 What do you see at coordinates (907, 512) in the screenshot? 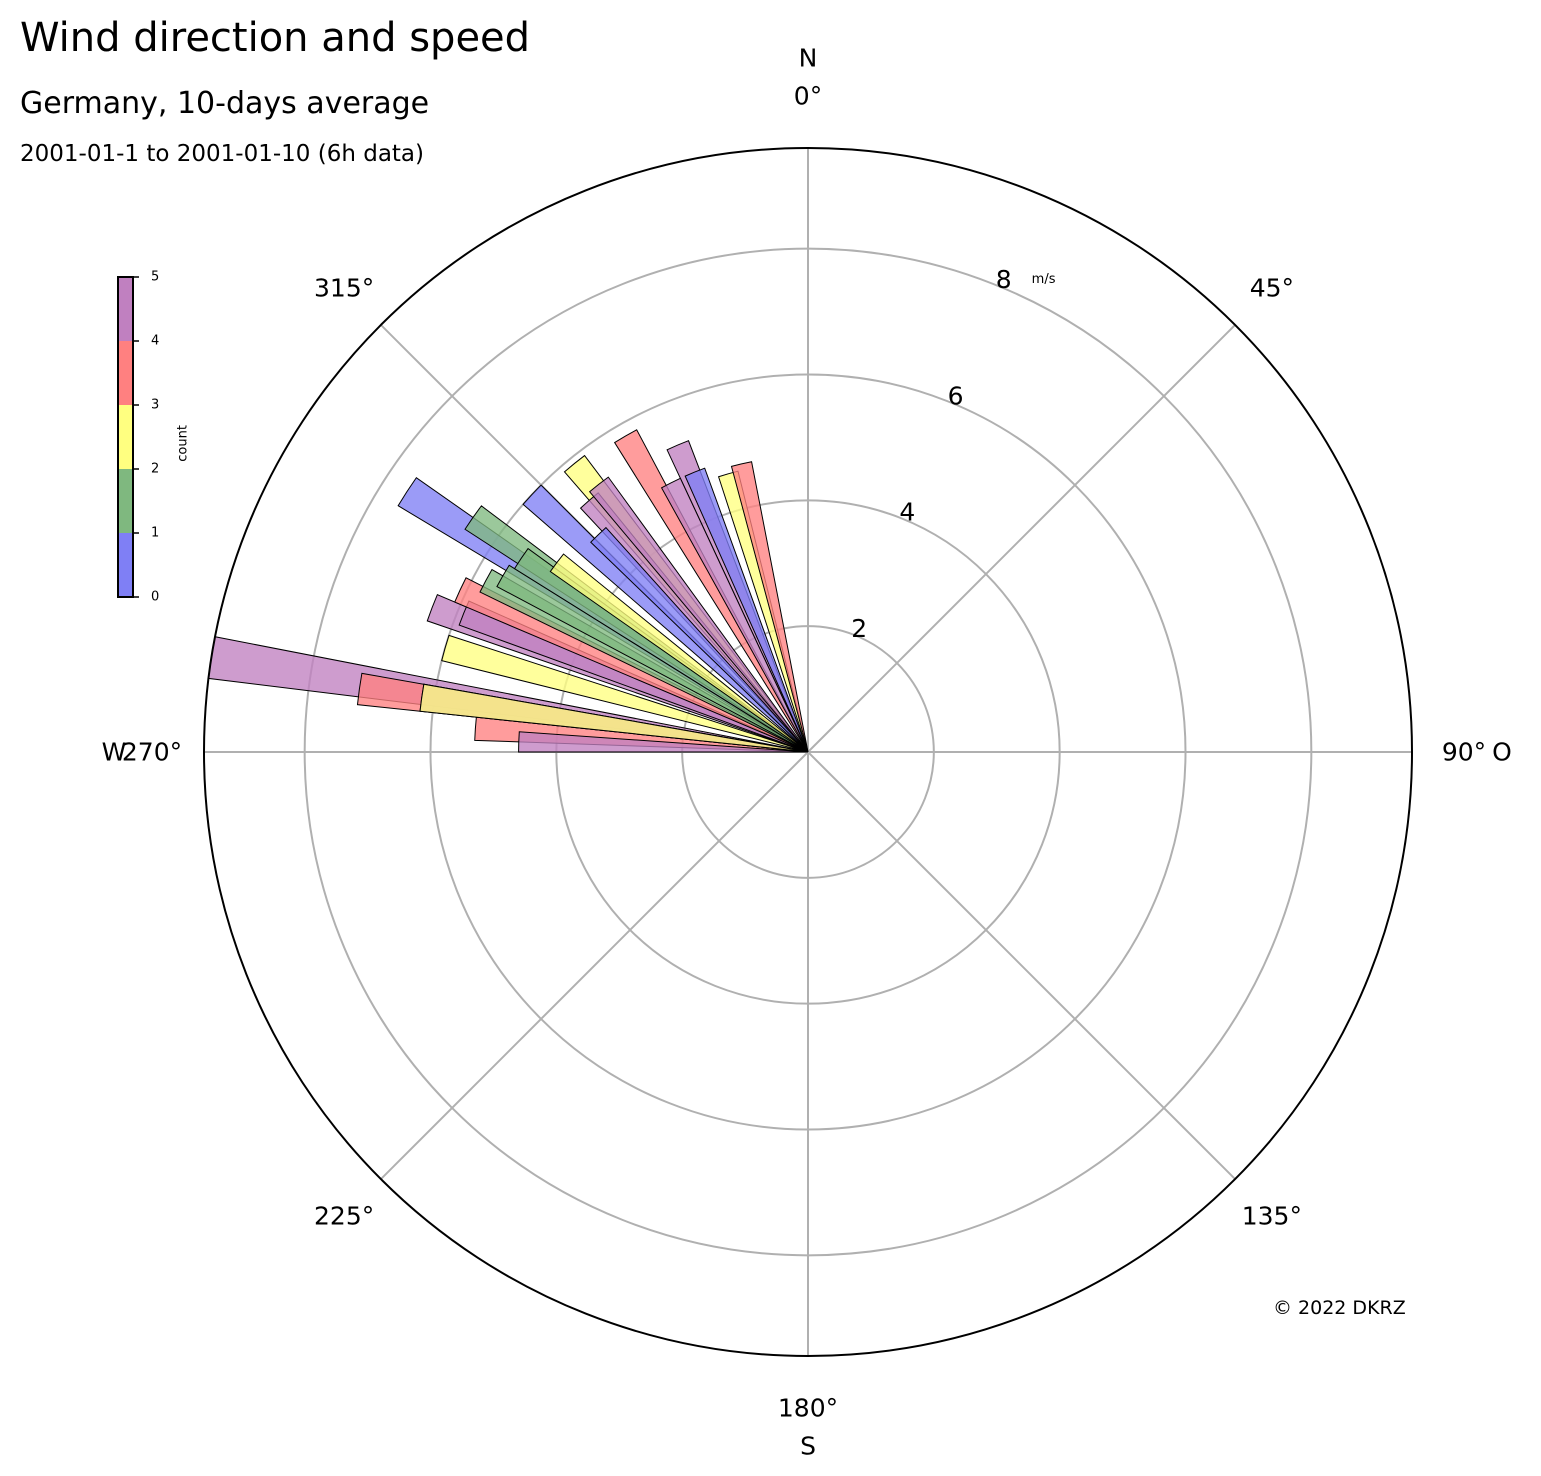
I see `radial-tick-label: 4` at bounding box center [907, 512].